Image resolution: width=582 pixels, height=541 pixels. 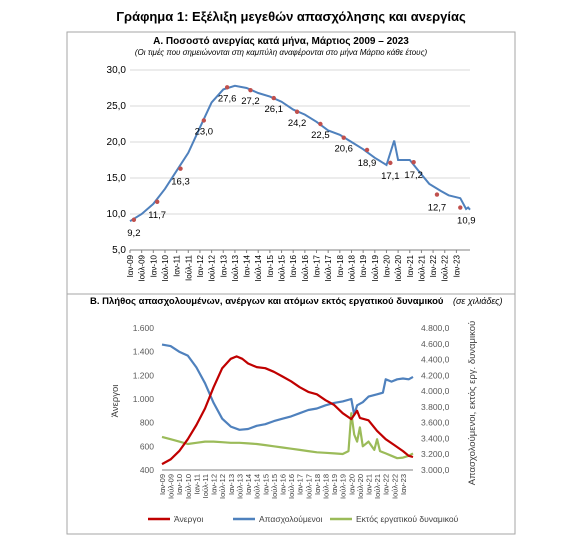 What do you see at coordinates (435, 423) in the screenshot?
I see `chart-b-right-tick-label: 3.600,0` at bounding box center [435, 423].